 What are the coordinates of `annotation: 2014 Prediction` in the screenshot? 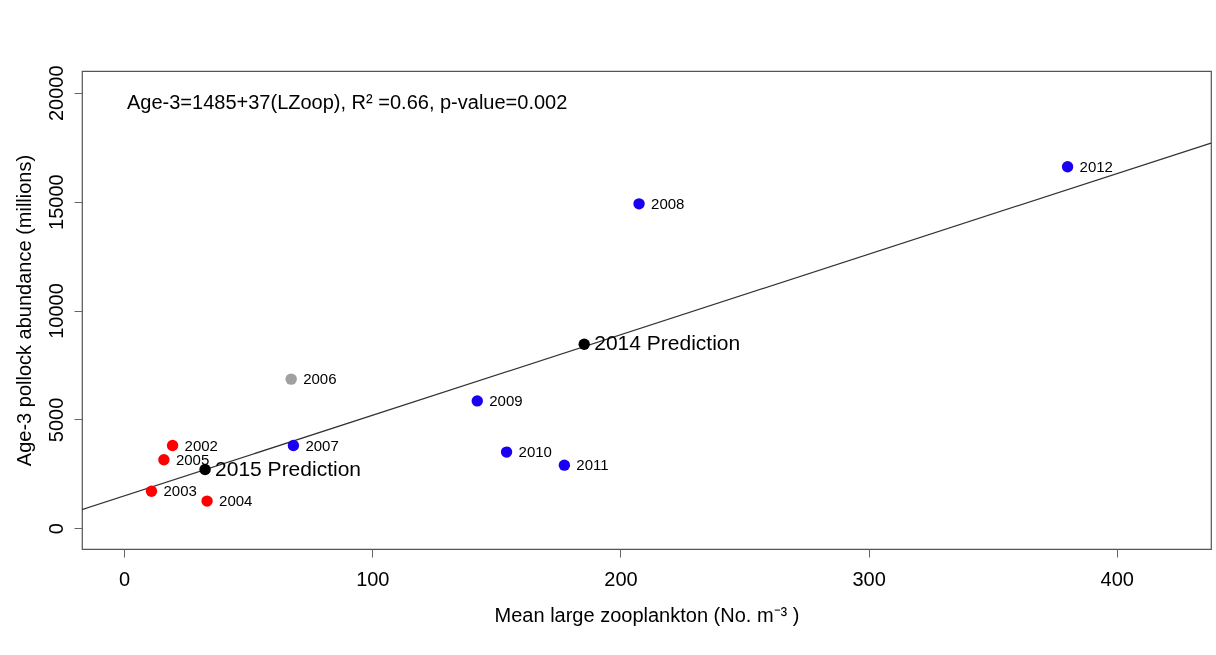 It's located at (667, 343).